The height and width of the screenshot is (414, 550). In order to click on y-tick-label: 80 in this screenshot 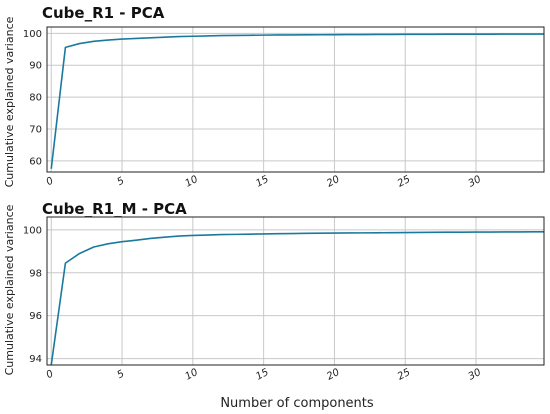, I will do `click(35, 98)`.